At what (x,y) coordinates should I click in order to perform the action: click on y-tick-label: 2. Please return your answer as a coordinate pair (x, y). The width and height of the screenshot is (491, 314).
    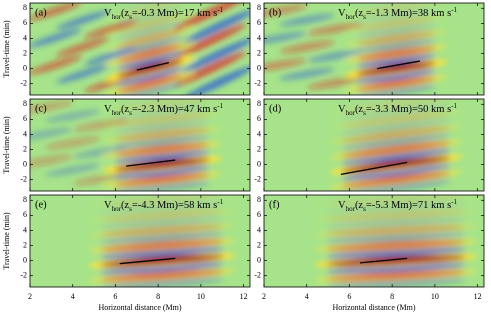
    Looking at the image, I should click on (25, 52).